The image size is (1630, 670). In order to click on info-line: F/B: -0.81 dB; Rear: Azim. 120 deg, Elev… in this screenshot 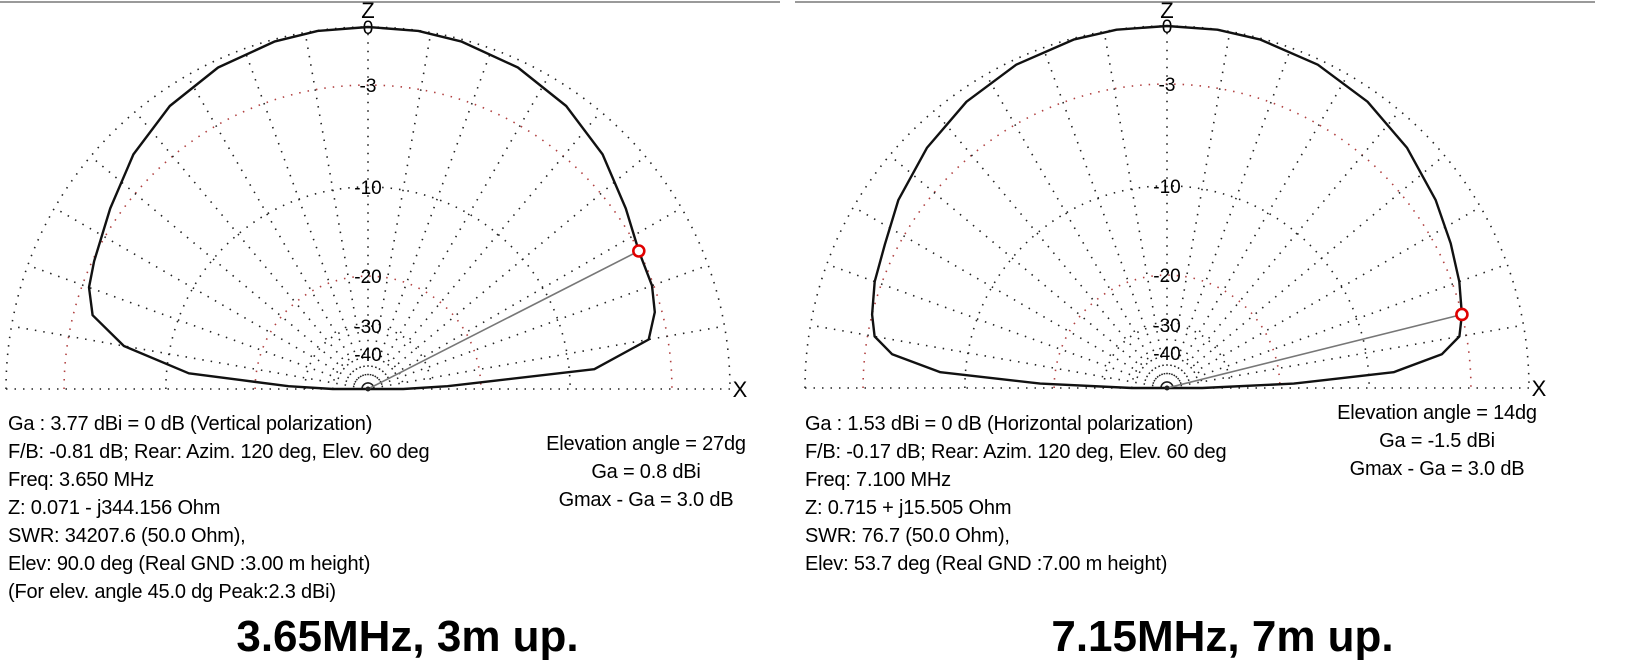, I will do `click(219, 452)`.